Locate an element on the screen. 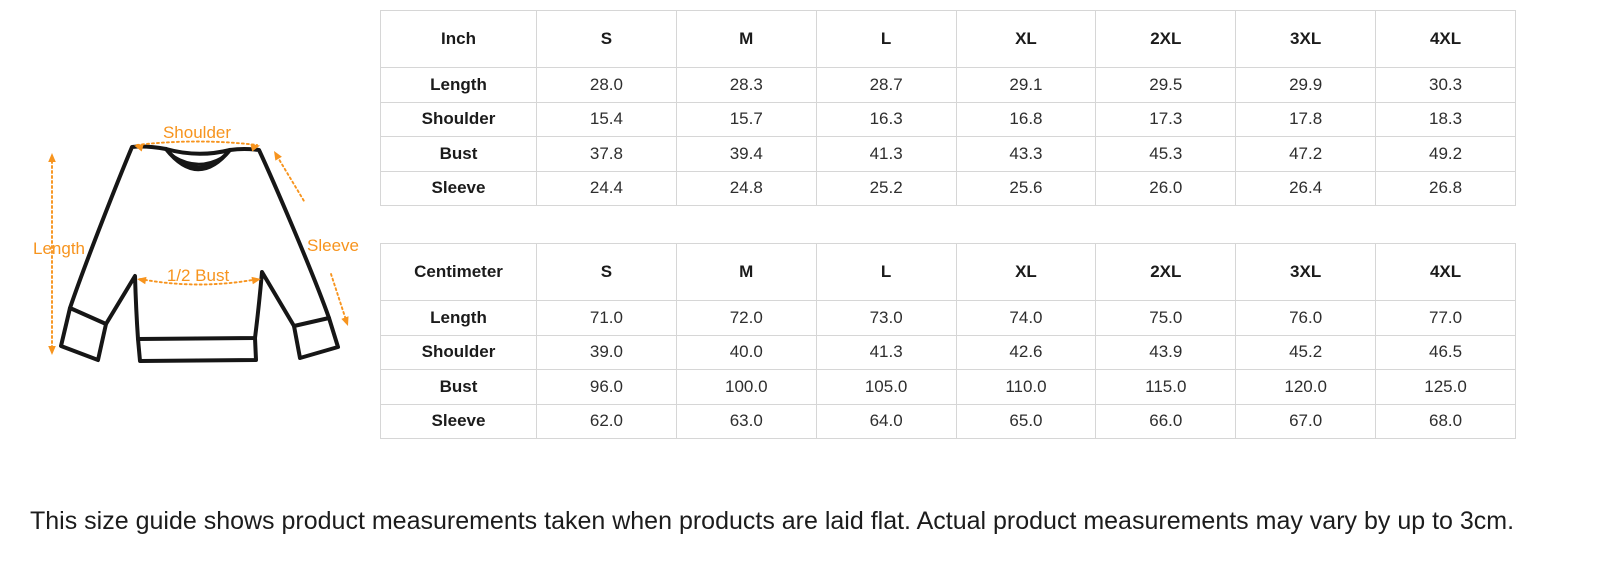  shoulder-arrowhead-right is located at coordinates (255, 148).